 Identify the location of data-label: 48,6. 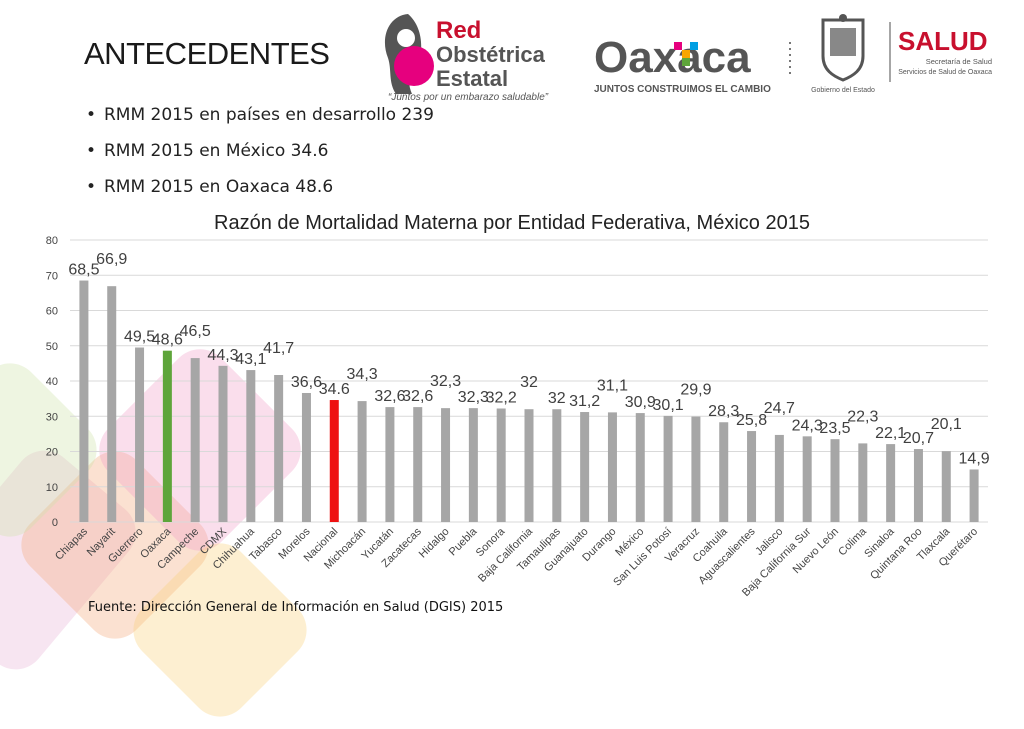
(167, 340).